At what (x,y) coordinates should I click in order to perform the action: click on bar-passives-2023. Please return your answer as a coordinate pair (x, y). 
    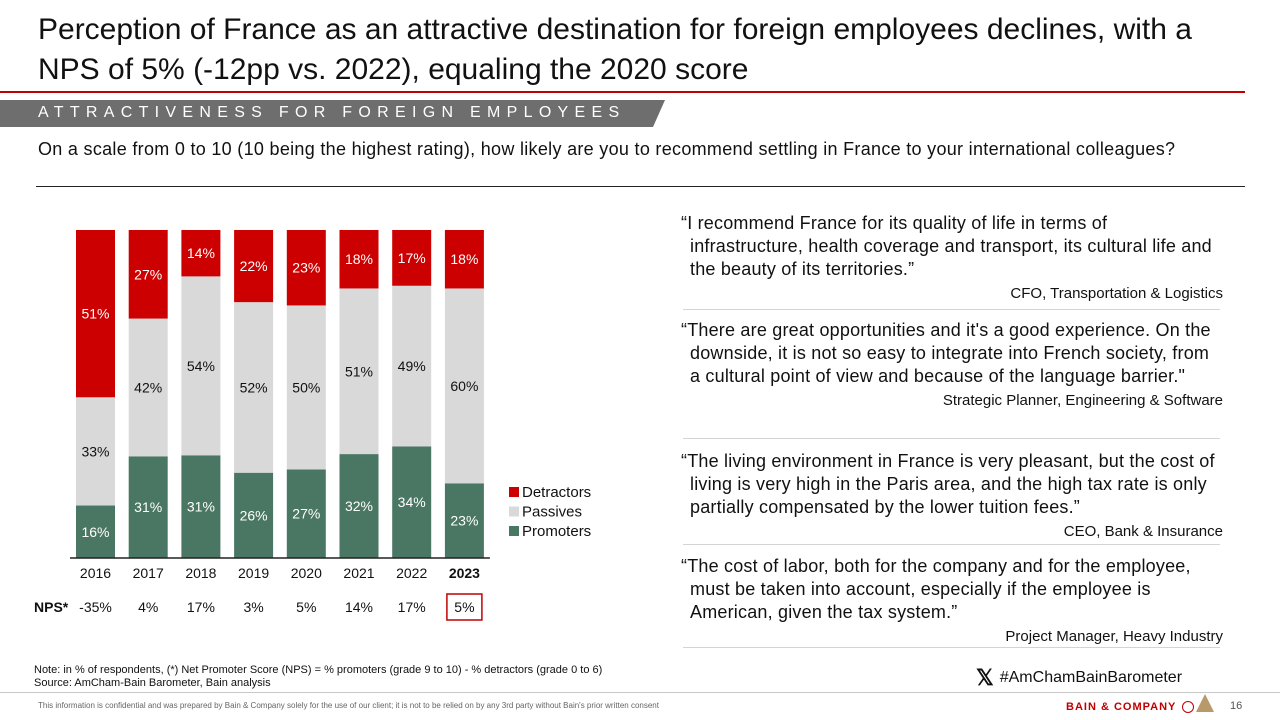
    Looking at the image, I should click on (464, 386).